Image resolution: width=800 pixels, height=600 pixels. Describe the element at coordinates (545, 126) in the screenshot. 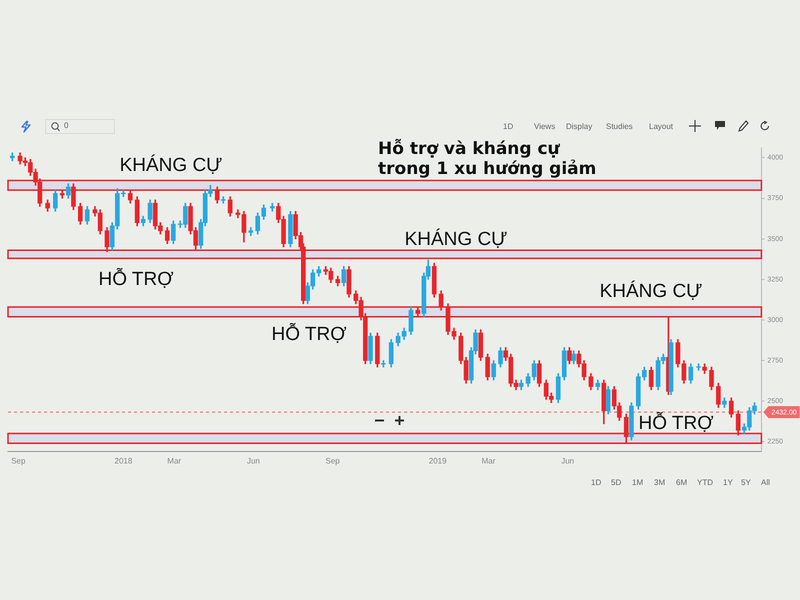

I see `text: Views` at that location.